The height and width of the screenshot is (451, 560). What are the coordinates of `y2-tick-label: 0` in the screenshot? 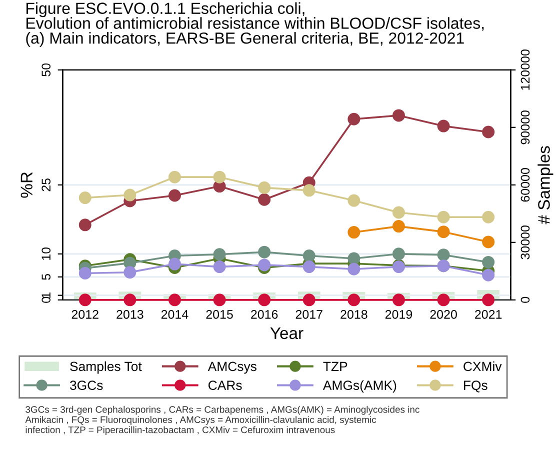 It's located at (525, 299).